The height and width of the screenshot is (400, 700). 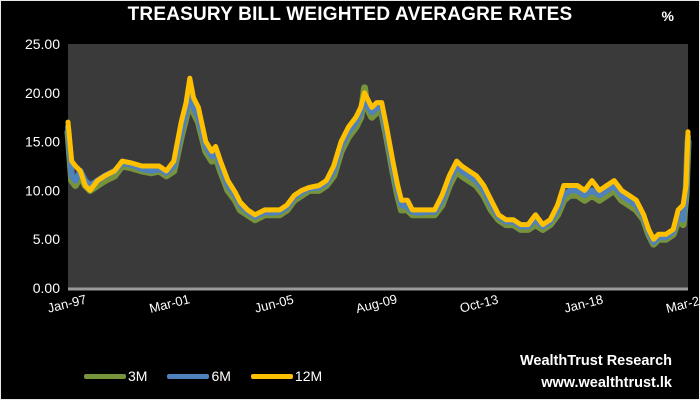 I want to click on legend-item-12m: 12M, so click(x=286, y=376).